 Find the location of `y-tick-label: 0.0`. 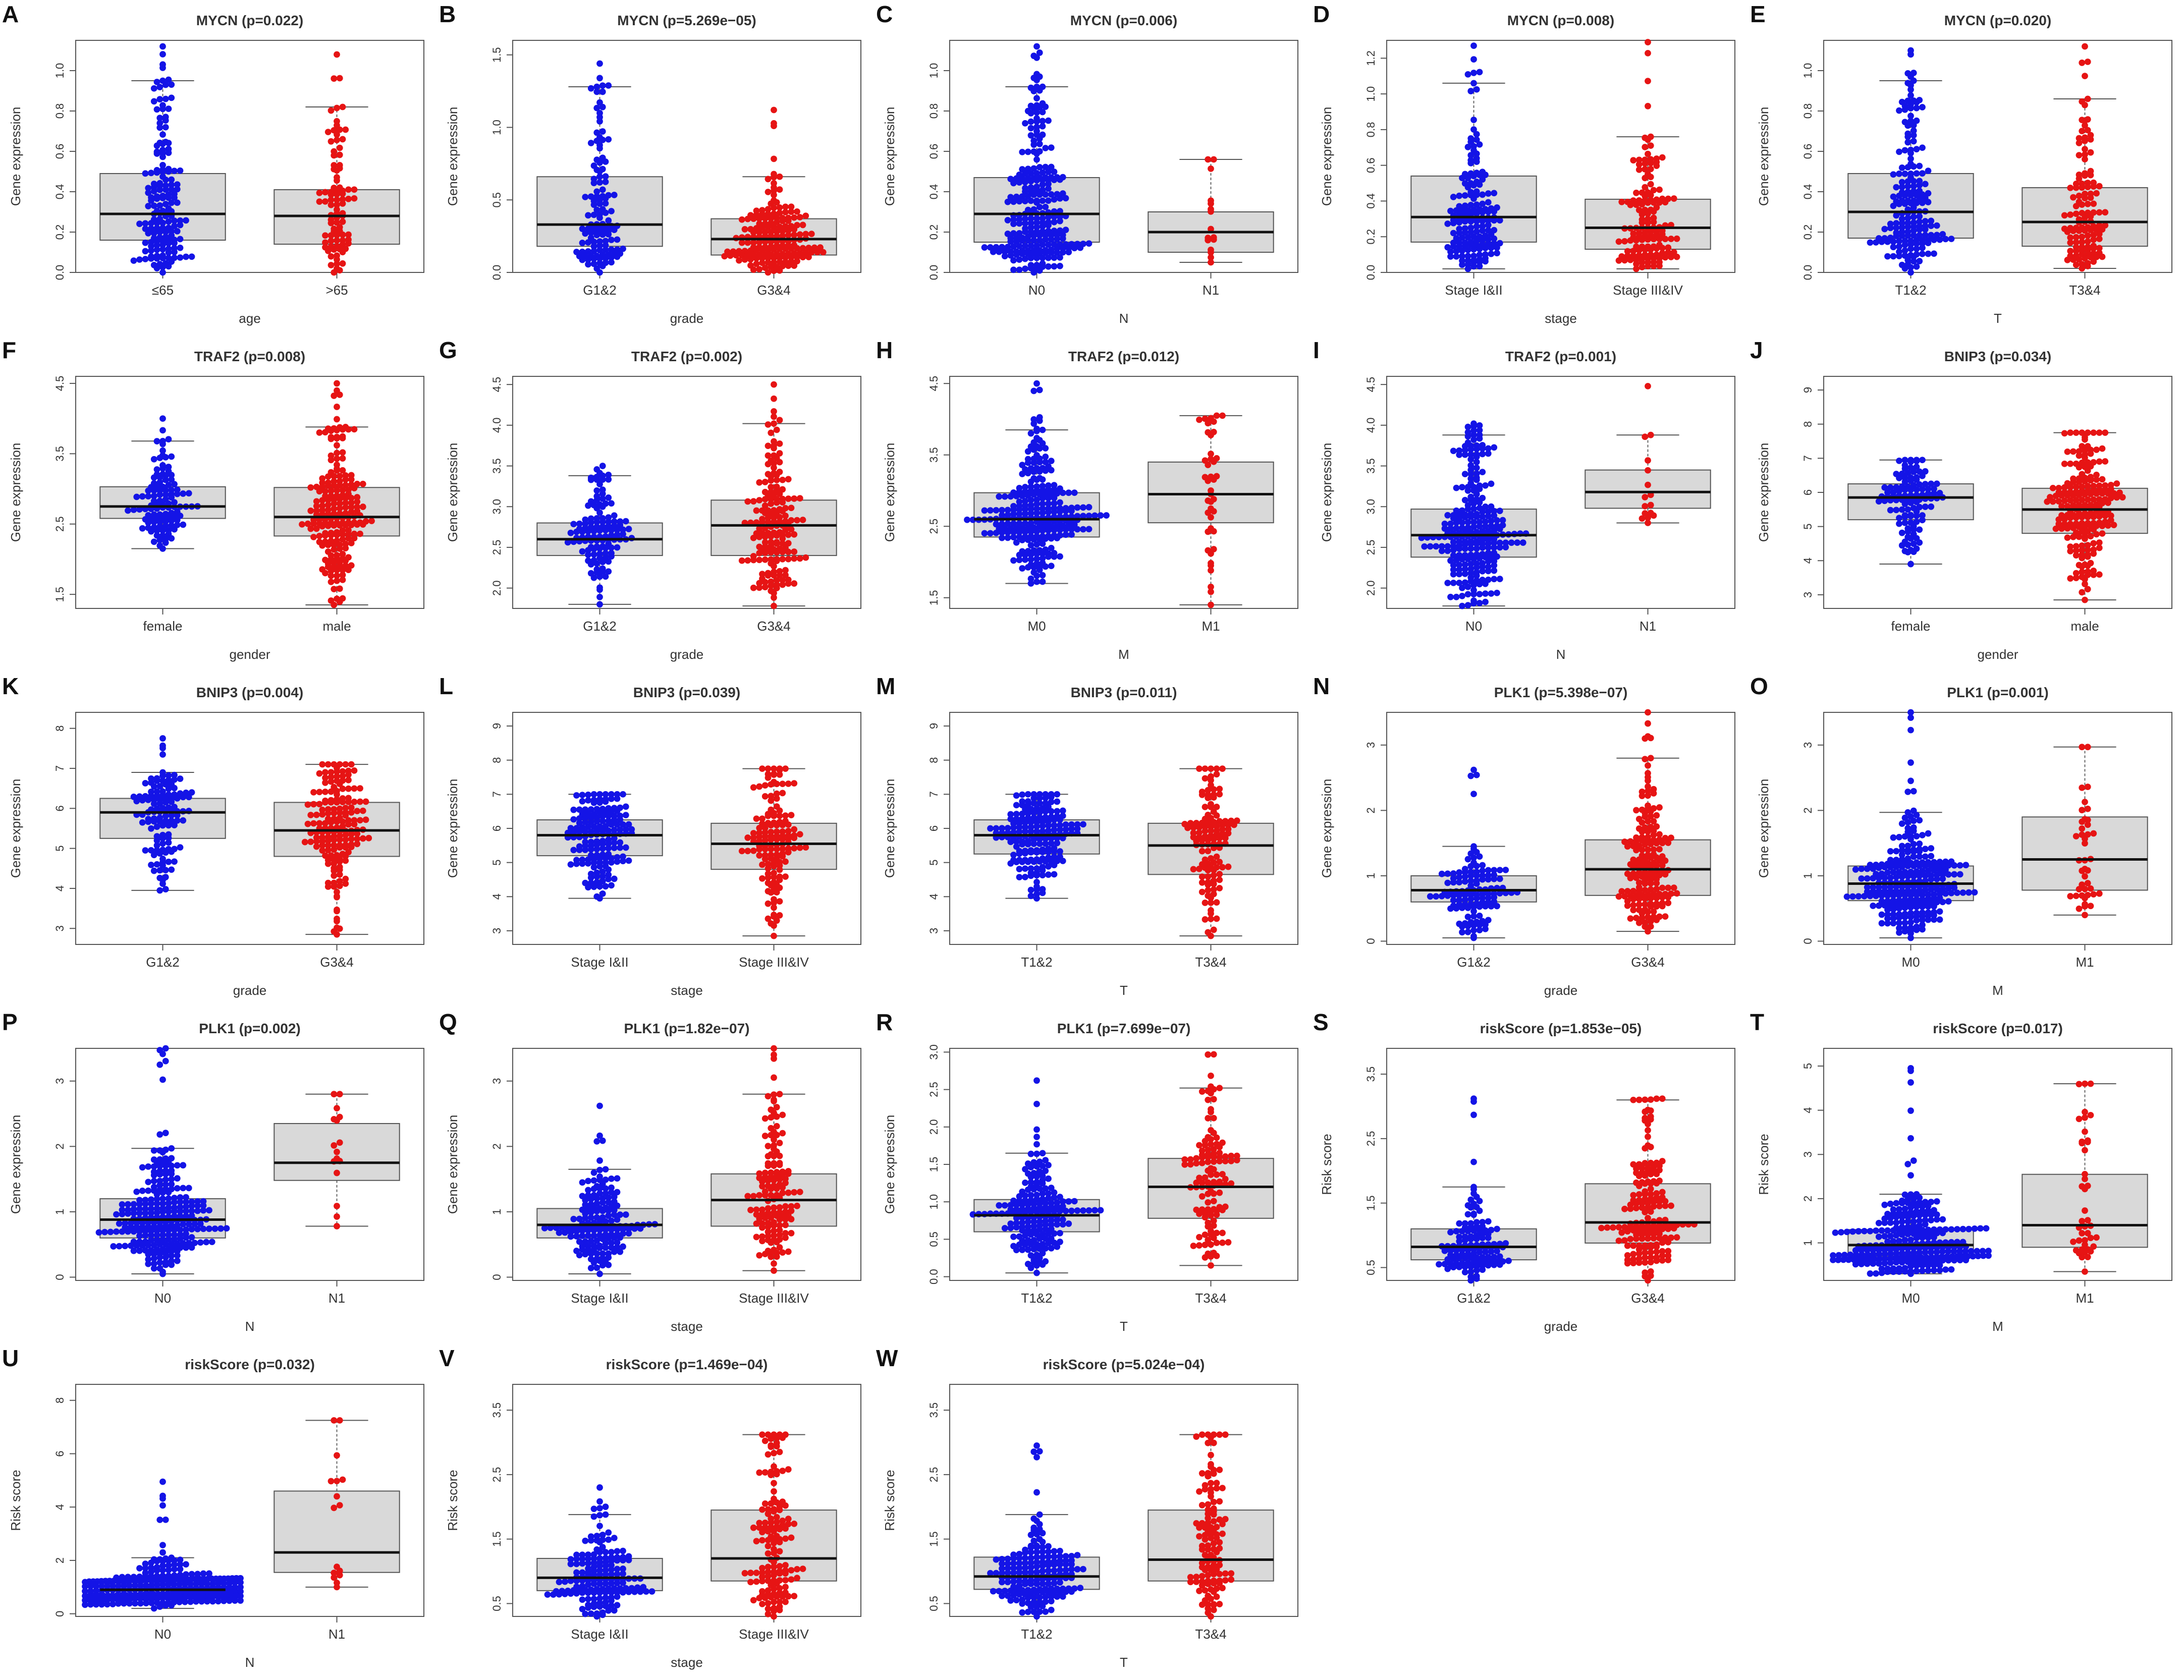

y-tick-label: 0.0 is located at coordinates (59, 273).